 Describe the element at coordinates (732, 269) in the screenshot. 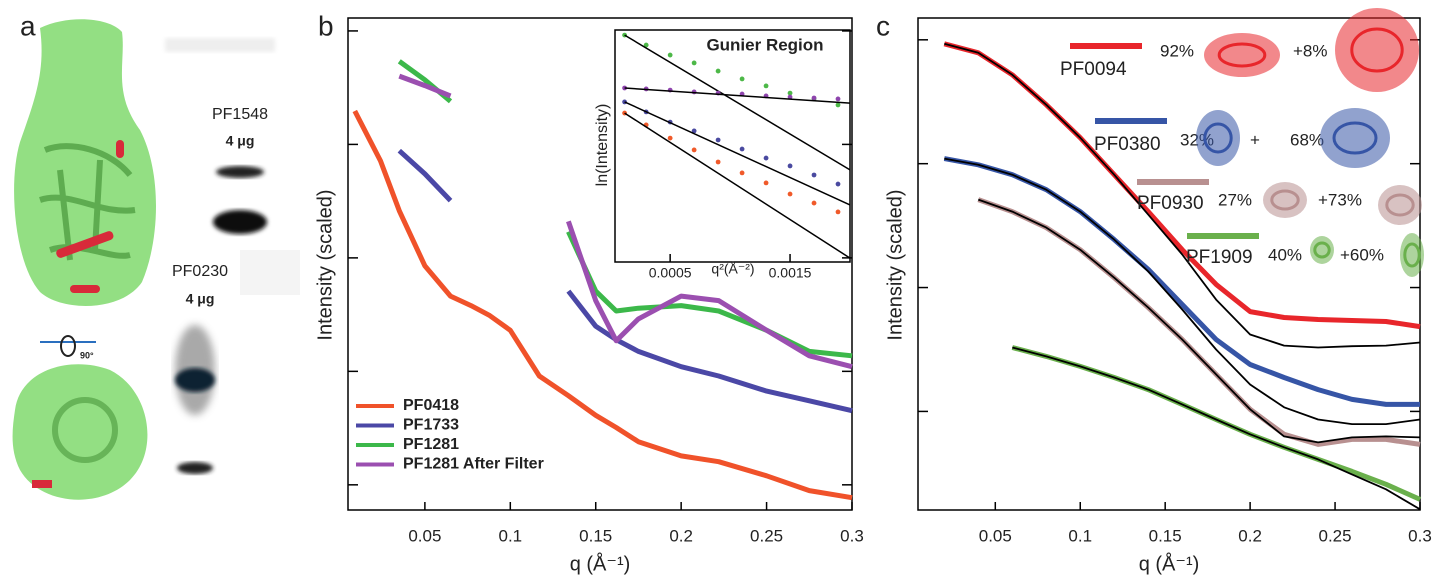

I see `x-axis-label: q²(Å⁻²)` at that location.